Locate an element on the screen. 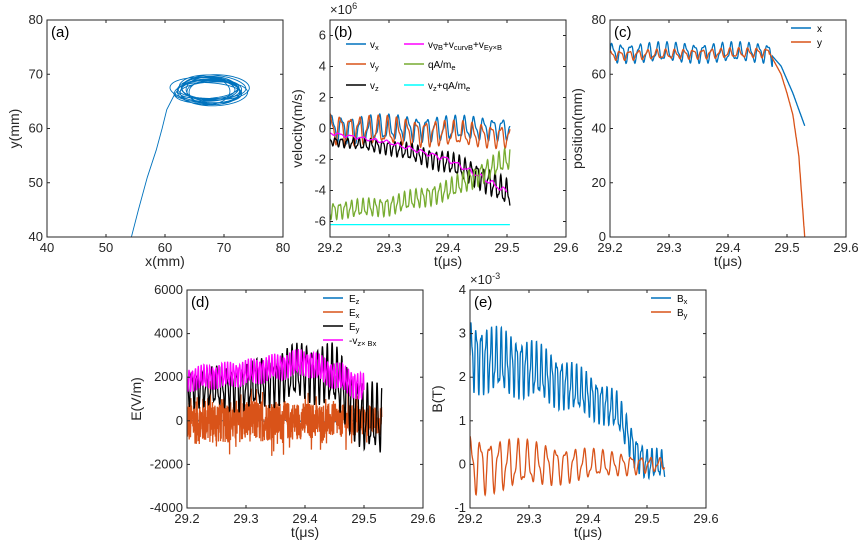  x-tick-label: 50 is located at coordinates (106, 247).